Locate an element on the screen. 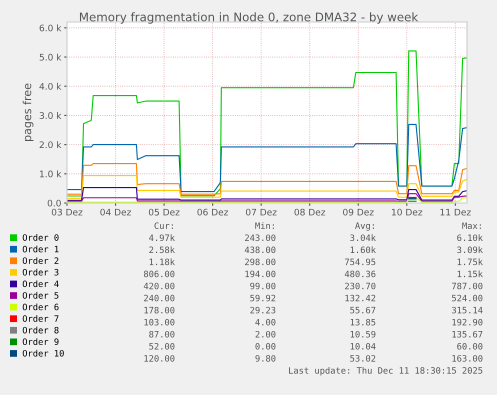 Image resolution: width=497 pixels, height=395 pixels. text: 13.85 is located at coordinates (363, 322).